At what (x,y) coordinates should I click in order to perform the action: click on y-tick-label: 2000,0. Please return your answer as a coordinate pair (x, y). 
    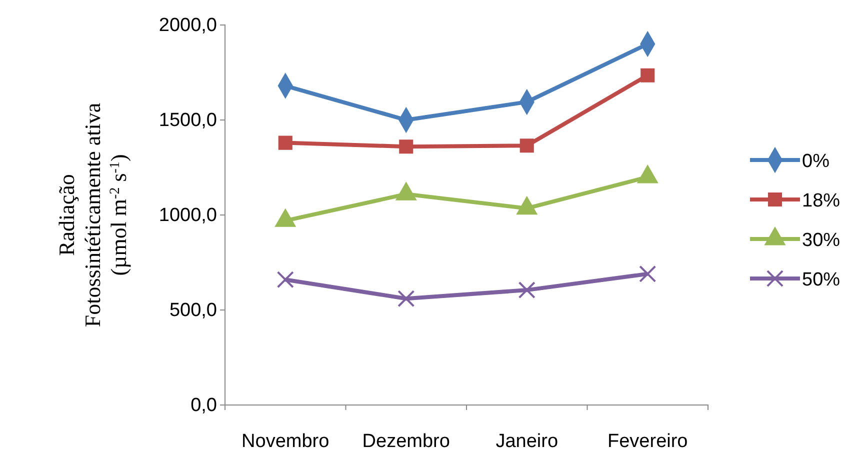
    Looking at the image, I should click on (187, 25).